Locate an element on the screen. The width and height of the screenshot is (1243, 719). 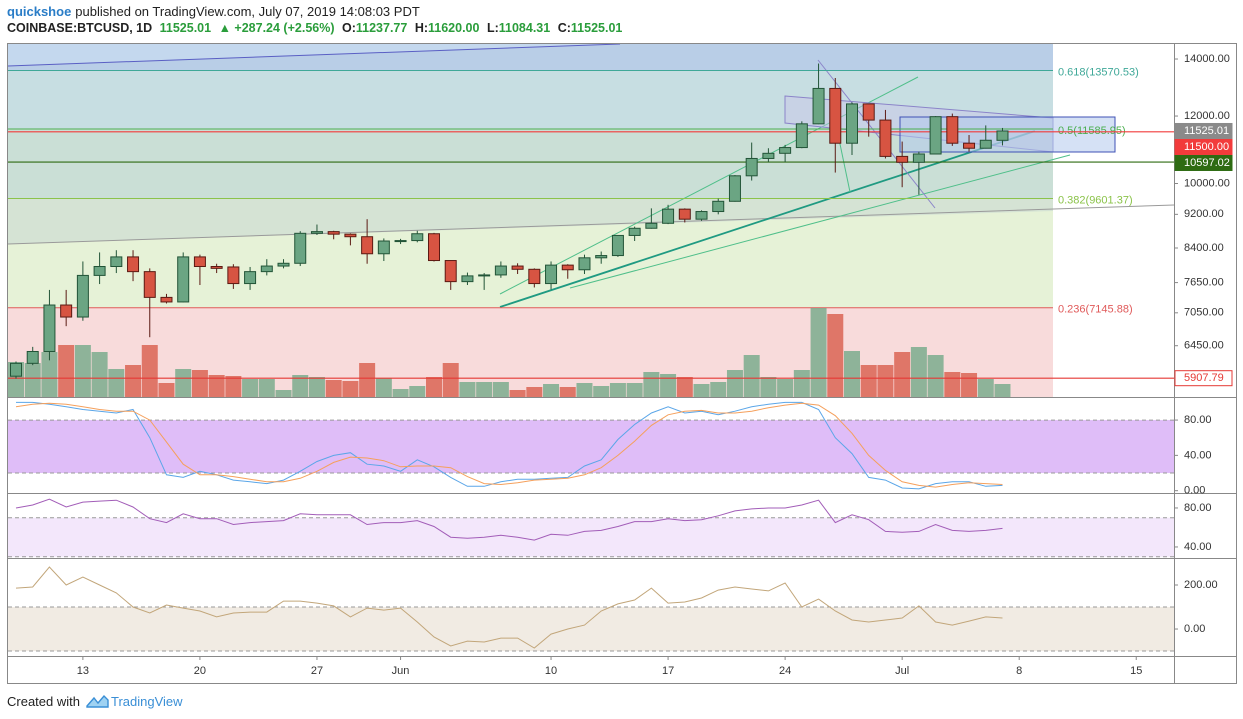
ohlc-value: 11237.77 is located at coordinates (381, 28).